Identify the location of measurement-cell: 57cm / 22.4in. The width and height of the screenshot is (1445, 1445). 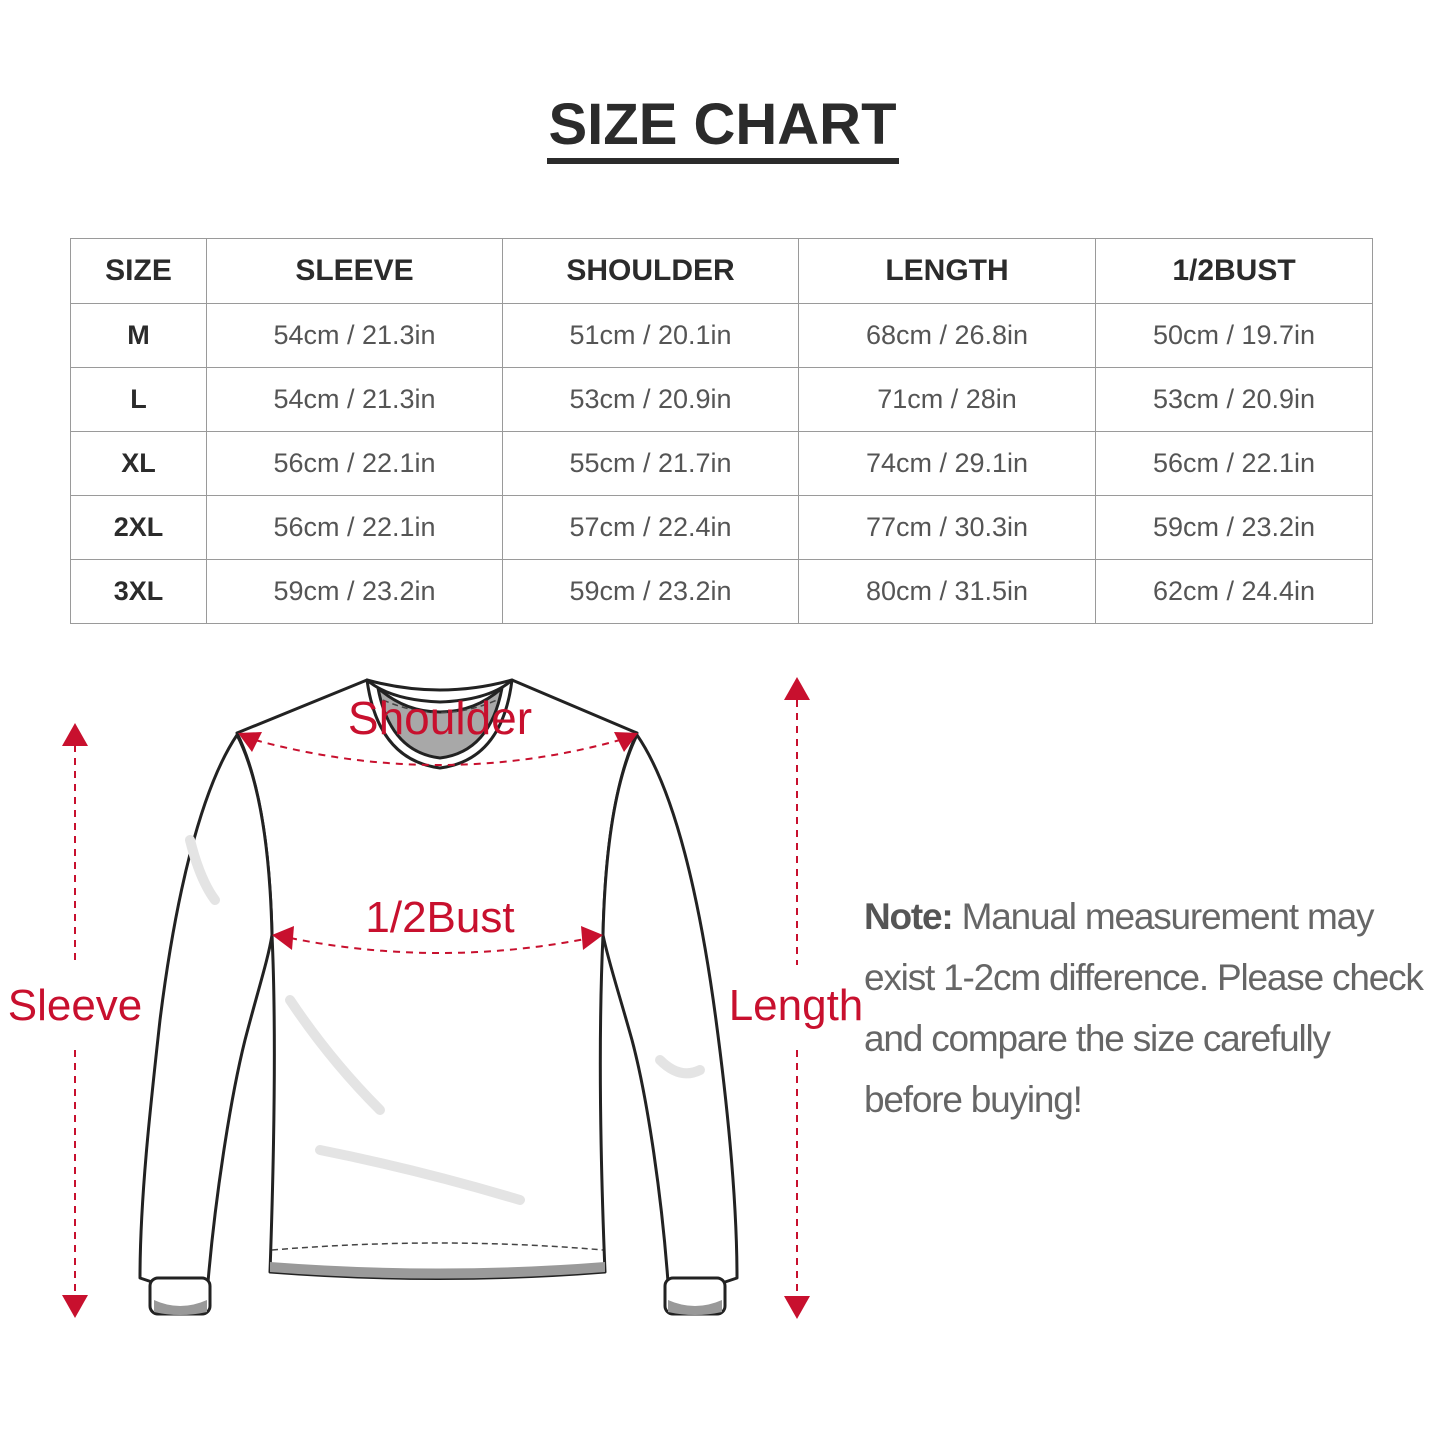
(650, 527).